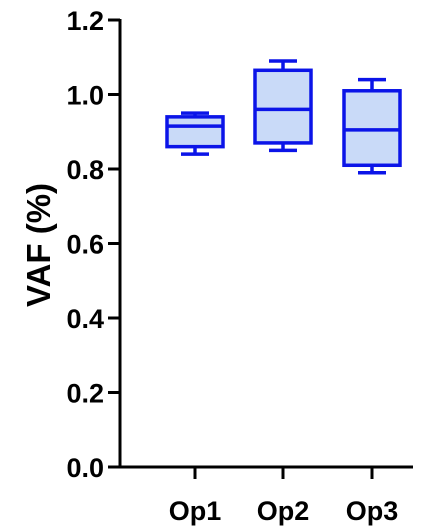 The height and width of the screenshot is (531, 429). Describe the element at coordinates (283, 511) in the screenshot. I see `x-tick-label: Op2` at that location.